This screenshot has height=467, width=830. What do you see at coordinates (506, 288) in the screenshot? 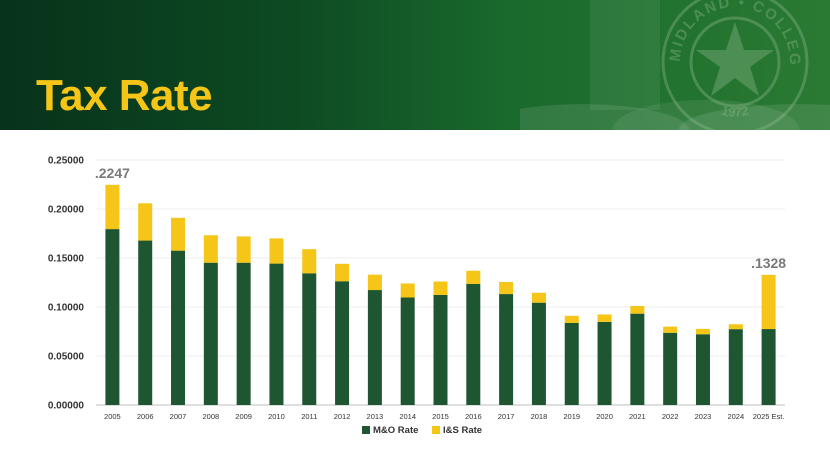
I see `is-rate-bar-2017` at bounding box center [506, 288].